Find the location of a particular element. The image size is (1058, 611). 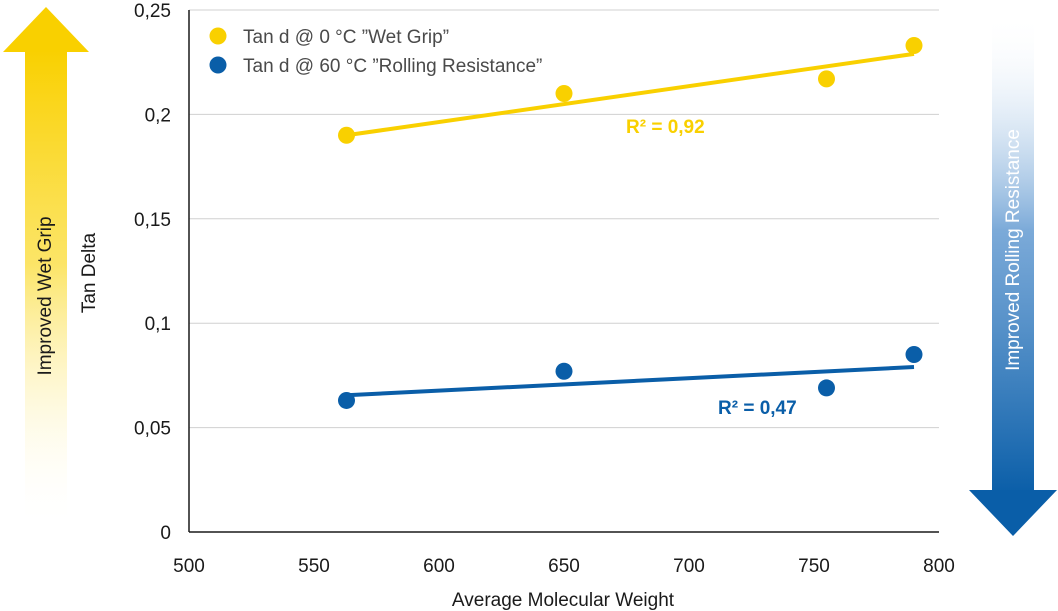

y-tick-label: 0,05 is located at coordinates (152, 429).